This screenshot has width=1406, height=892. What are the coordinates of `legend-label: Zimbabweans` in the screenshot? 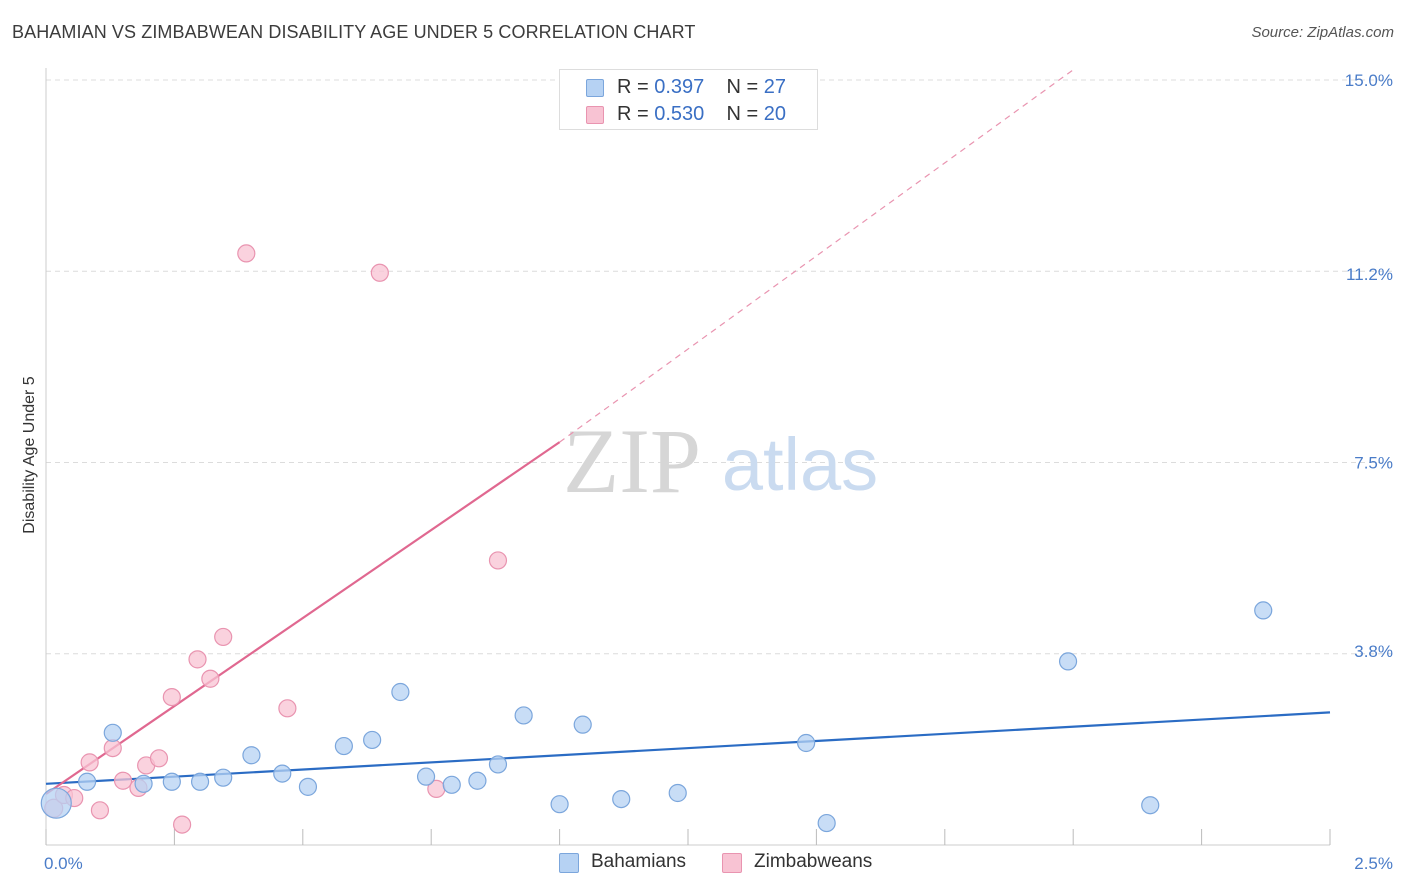 It's located at (813, 861).